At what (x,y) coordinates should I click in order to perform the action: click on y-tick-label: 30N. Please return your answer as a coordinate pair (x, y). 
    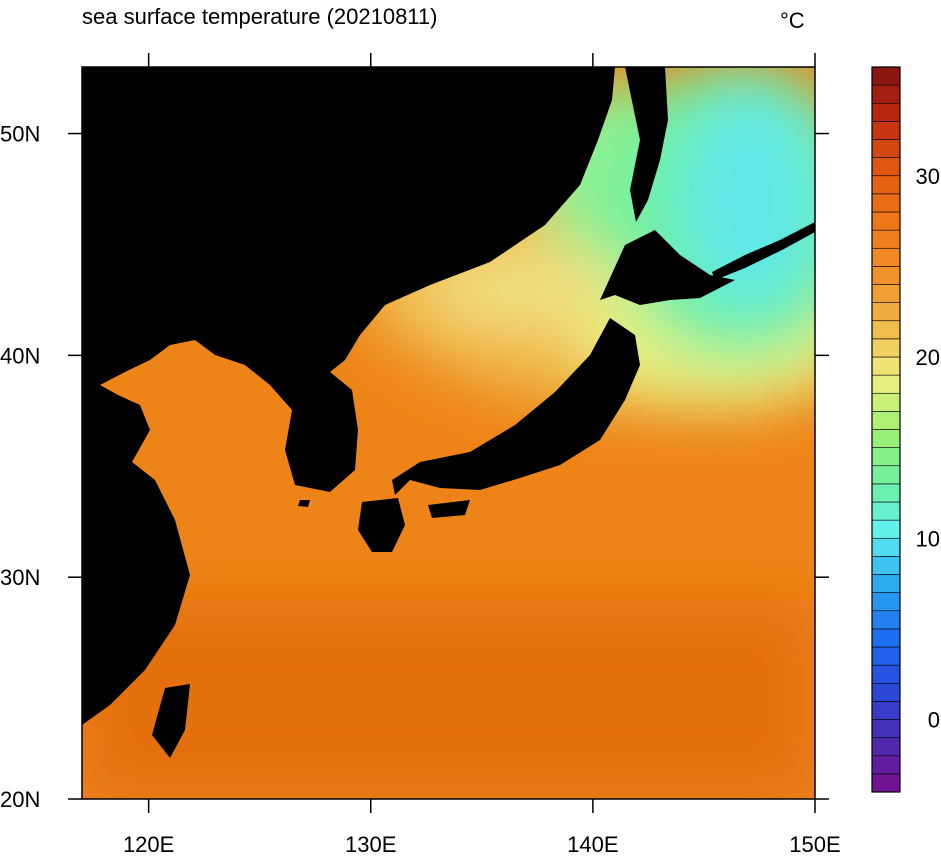
    Looking at the image, I should click on (20, 577).